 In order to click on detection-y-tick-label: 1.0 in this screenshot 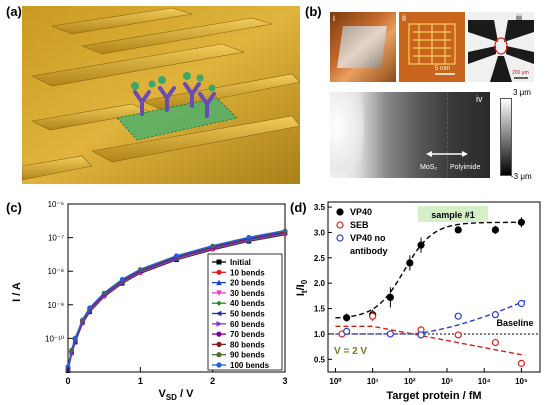, I will do `click(320, 334)`.